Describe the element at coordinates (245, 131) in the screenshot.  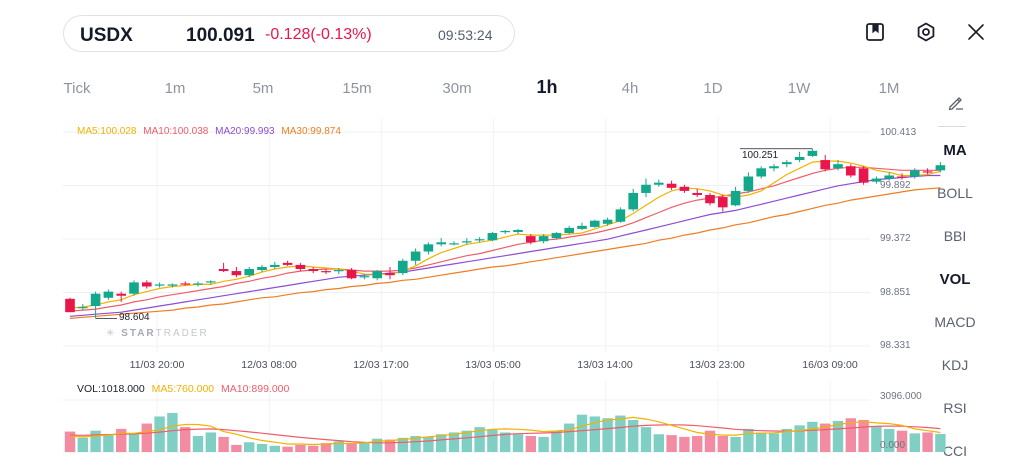
I see `ma20-legend: MA20:99.993` at that location.